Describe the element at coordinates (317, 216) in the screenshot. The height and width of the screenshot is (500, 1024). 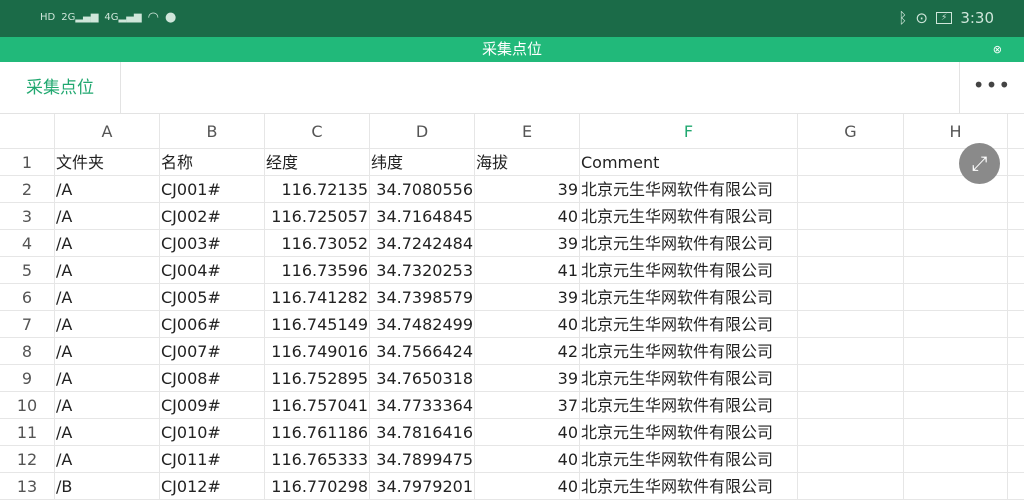
I see `cell: 116.725057` at that location.